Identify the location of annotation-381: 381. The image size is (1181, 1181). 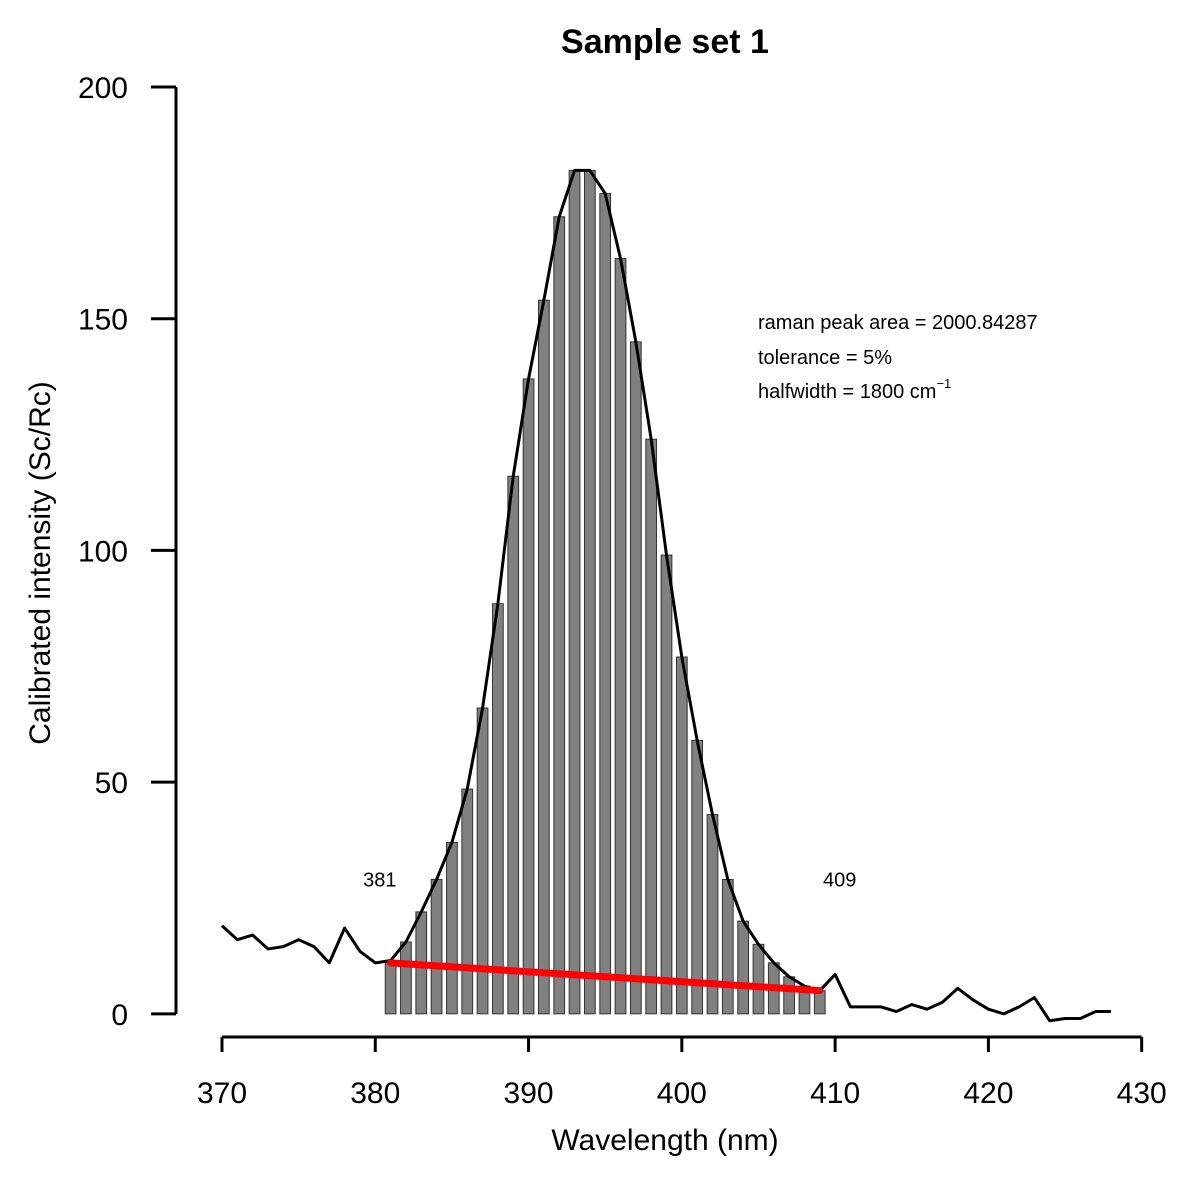
(379, 880).